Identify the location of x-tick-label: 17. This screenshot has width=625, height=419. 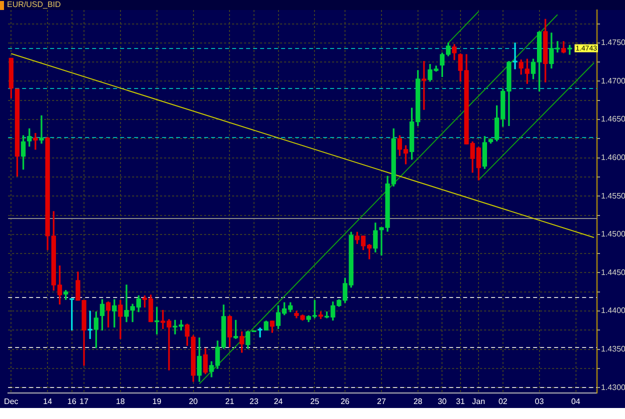
(84, 401).